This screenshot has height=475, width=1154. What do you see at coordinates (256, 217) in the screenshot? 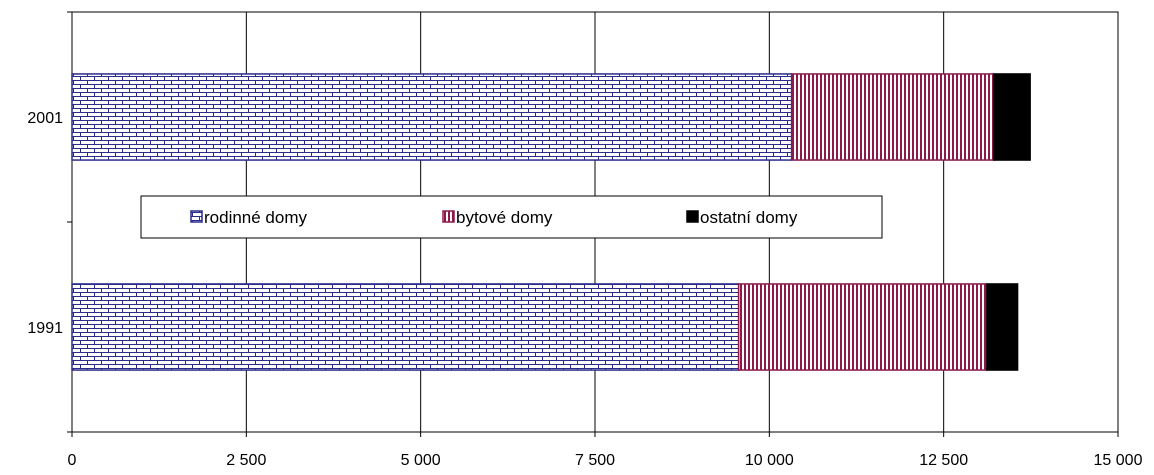
I see `legend-label: rodinné domy` at bounding box center [256, 217].